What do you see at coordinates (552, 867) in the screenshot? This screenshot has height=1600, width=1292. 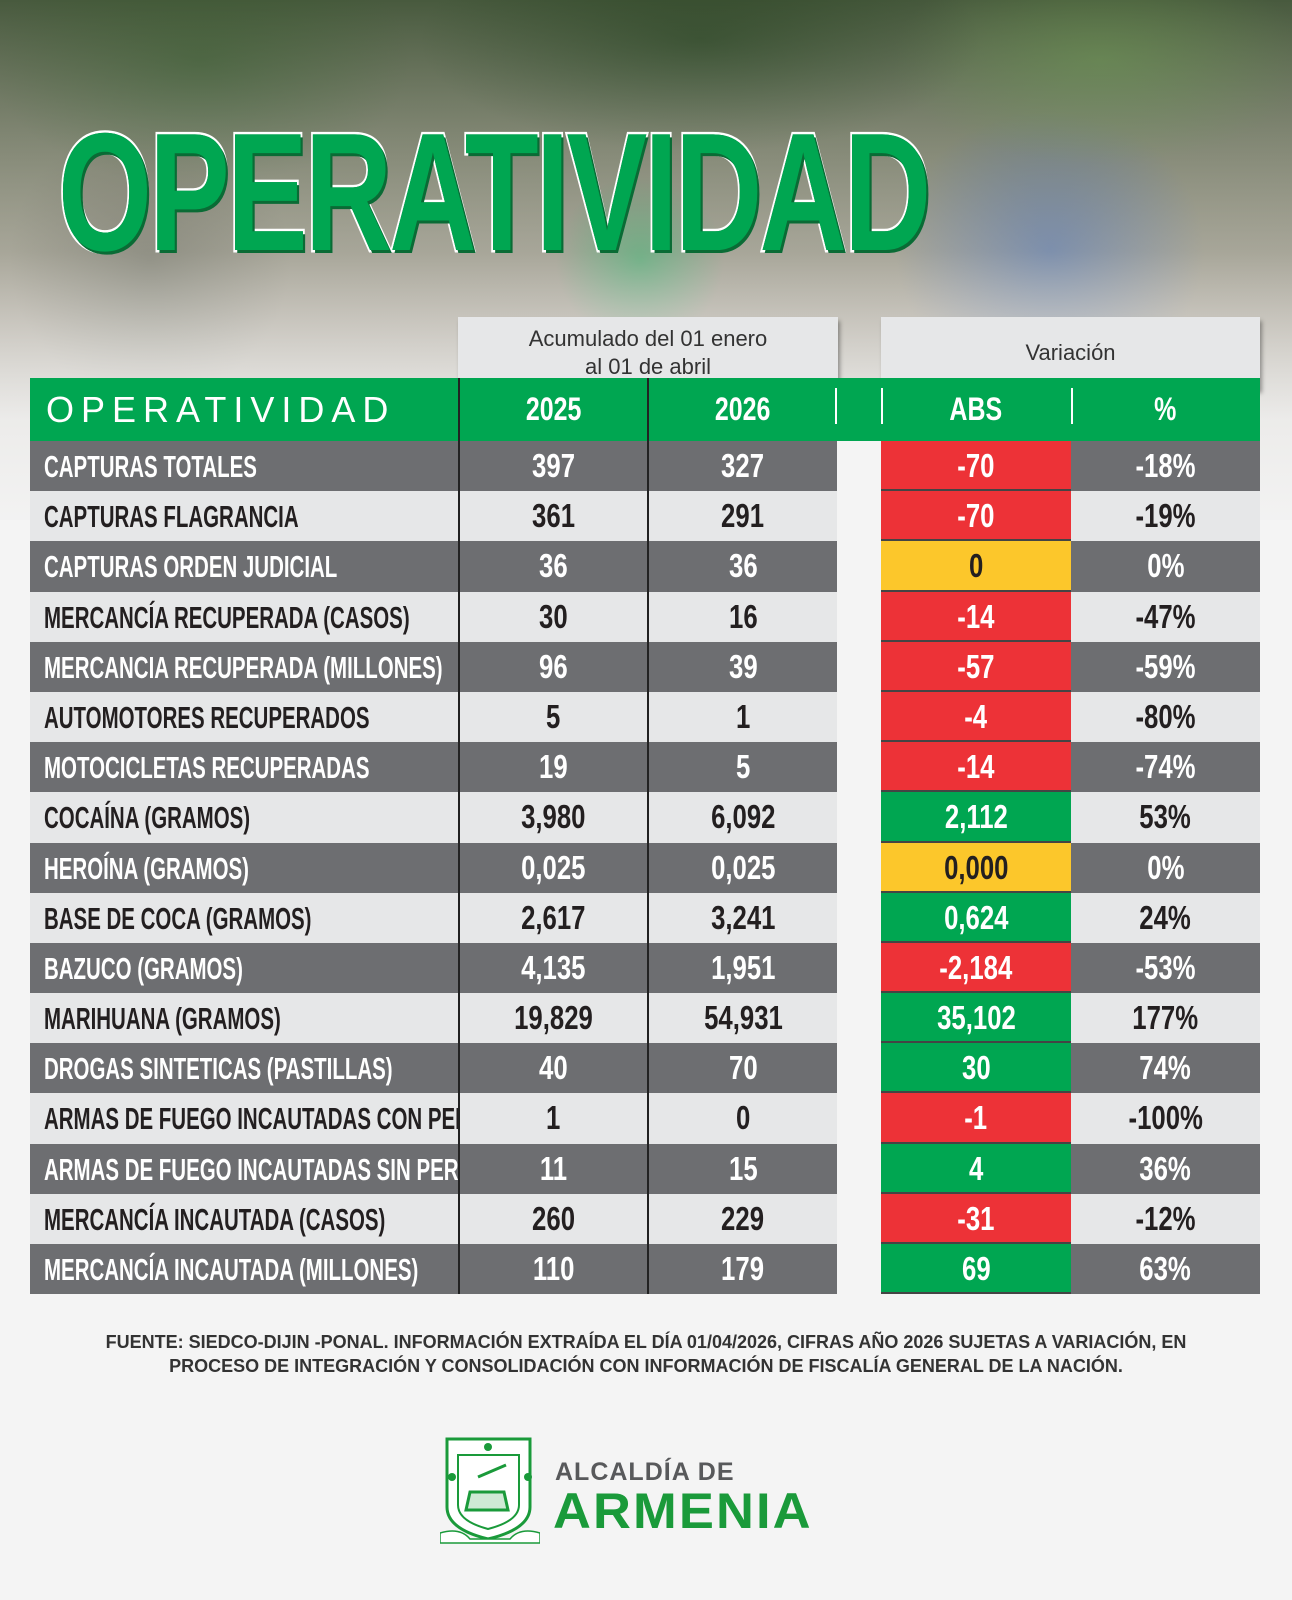 I see `value-2025: 0,025` at bounding box center [552, 867].